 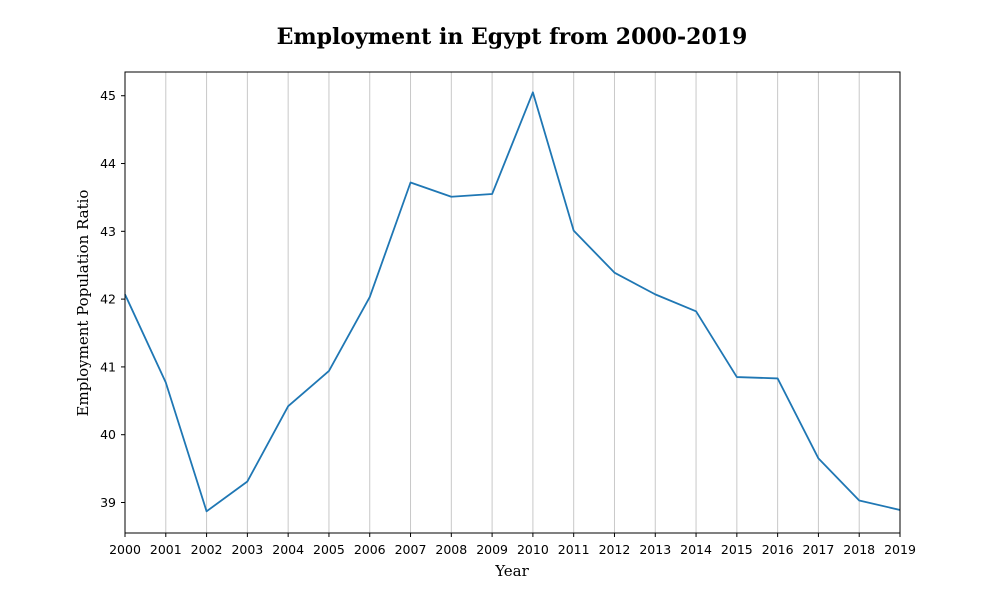 What do you see at coordinates (512, 37) in the screenshot?
I see `chart-title: Employment in Egypt from 2000-2019` at bounding box center [512, 37].